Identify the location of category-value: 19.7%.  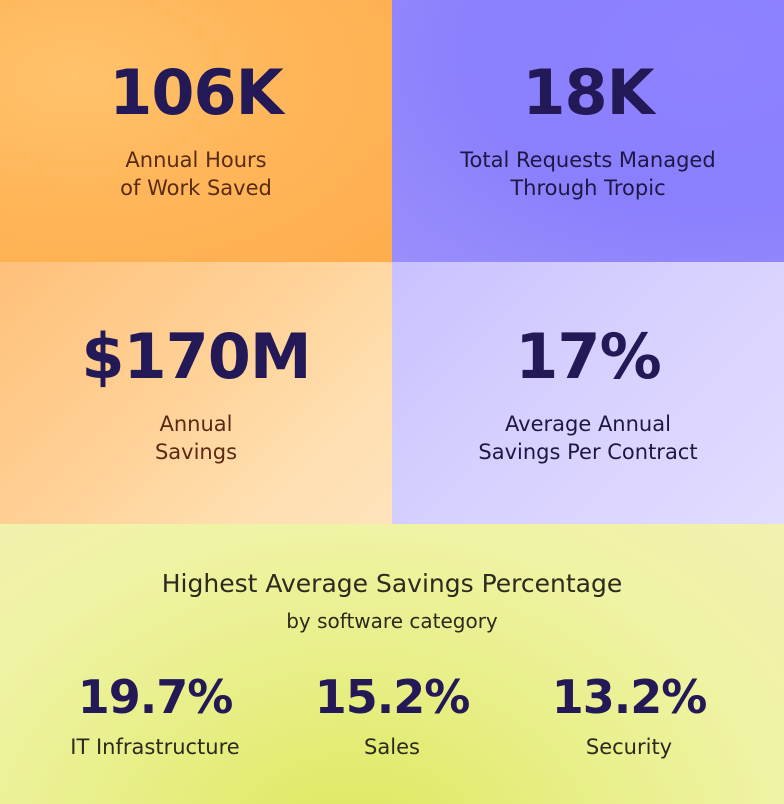
(155, 697).